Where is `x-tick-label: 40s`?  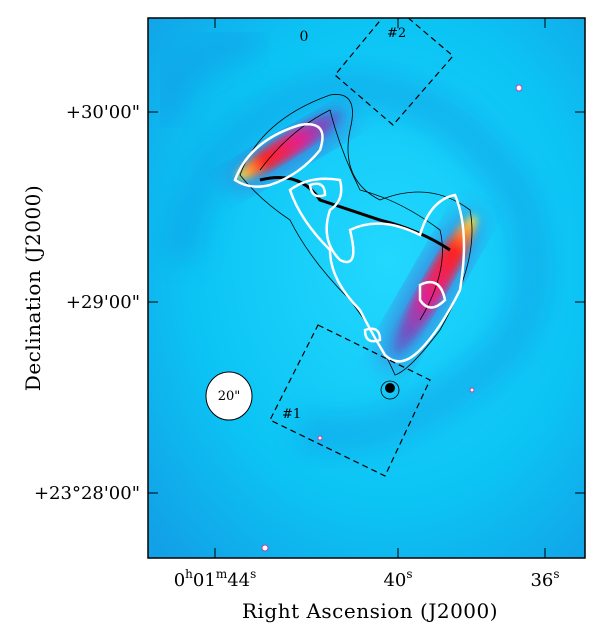
x-tick-label: 40s is located at coordinates (397, 579).